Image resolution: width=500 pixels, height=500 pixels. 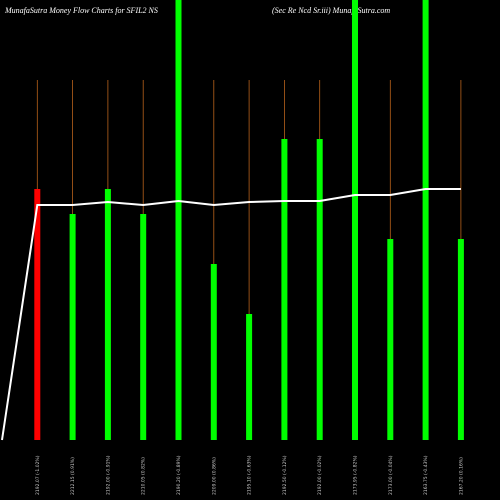 What do you see at coordinates (38, 475) in the screenshot?
I see `x-tick-label: 2192.07 (-1.02%)` at bounding box center [38, 475].